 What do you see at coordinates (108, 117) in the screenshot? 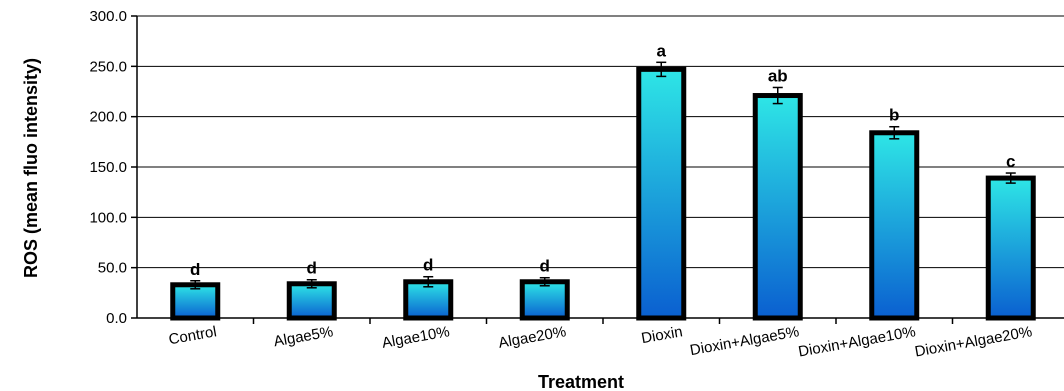
I see `y-tick-label: 200.0` at bounding box center [108, 117].